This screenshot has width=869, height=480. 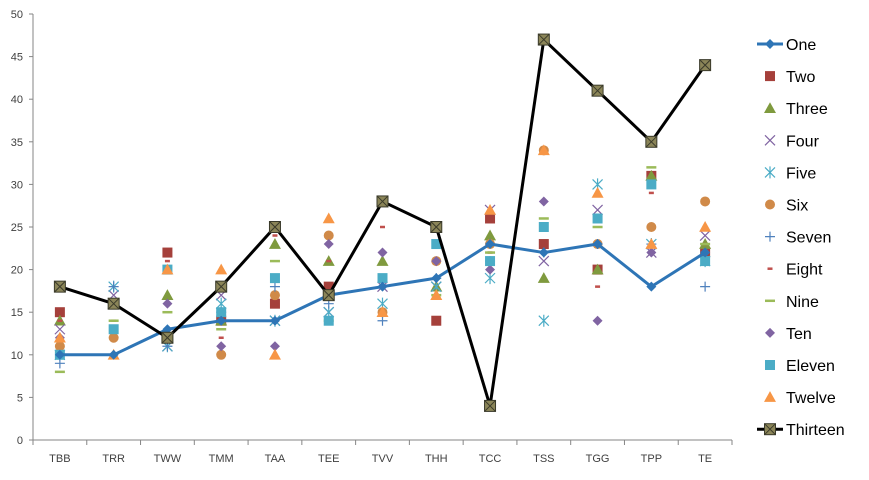 I want to click on x-tick-label: TGG, so click(x=598, y=459).